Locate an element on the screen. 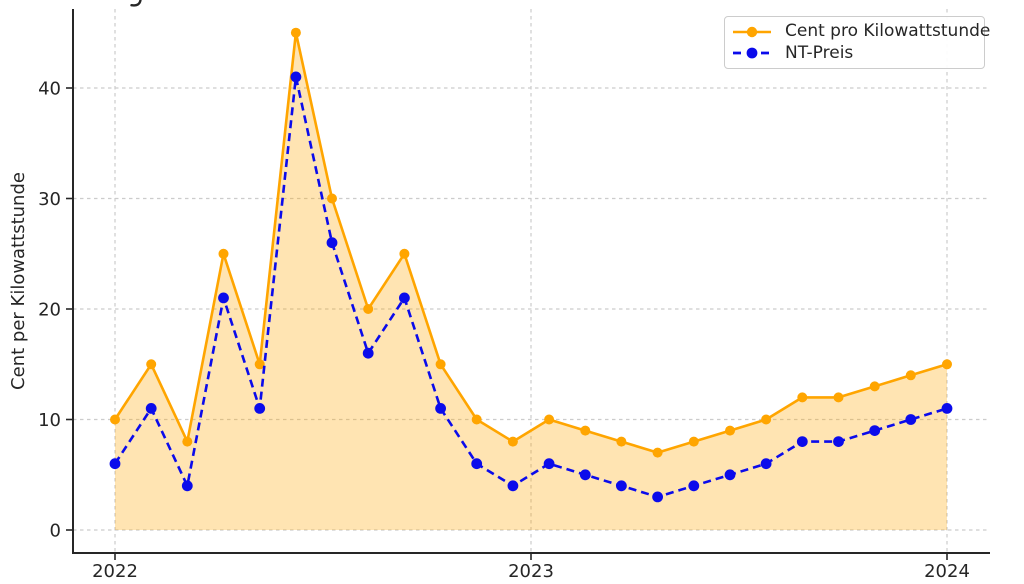 The width and height of the screenshot is (1024, 584). legend: Cent pro Kilowattstunde NT-Preis is located at coordinates (857, 42).